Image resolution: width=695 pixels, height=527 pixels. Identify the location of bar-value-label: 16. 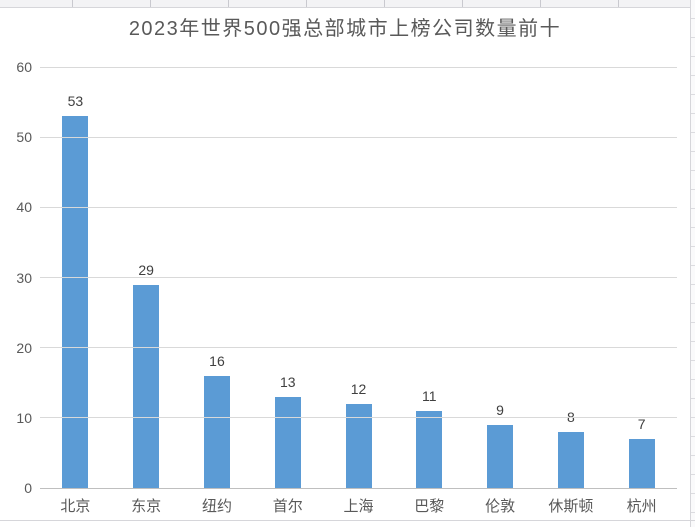
(217, 361).